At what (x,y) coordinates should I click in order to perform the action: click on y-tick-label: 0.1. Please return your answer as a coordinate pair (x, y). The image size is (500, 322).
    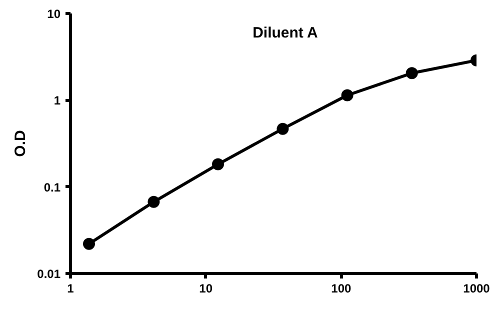
    Looking at the image, I should click on (52, 187).